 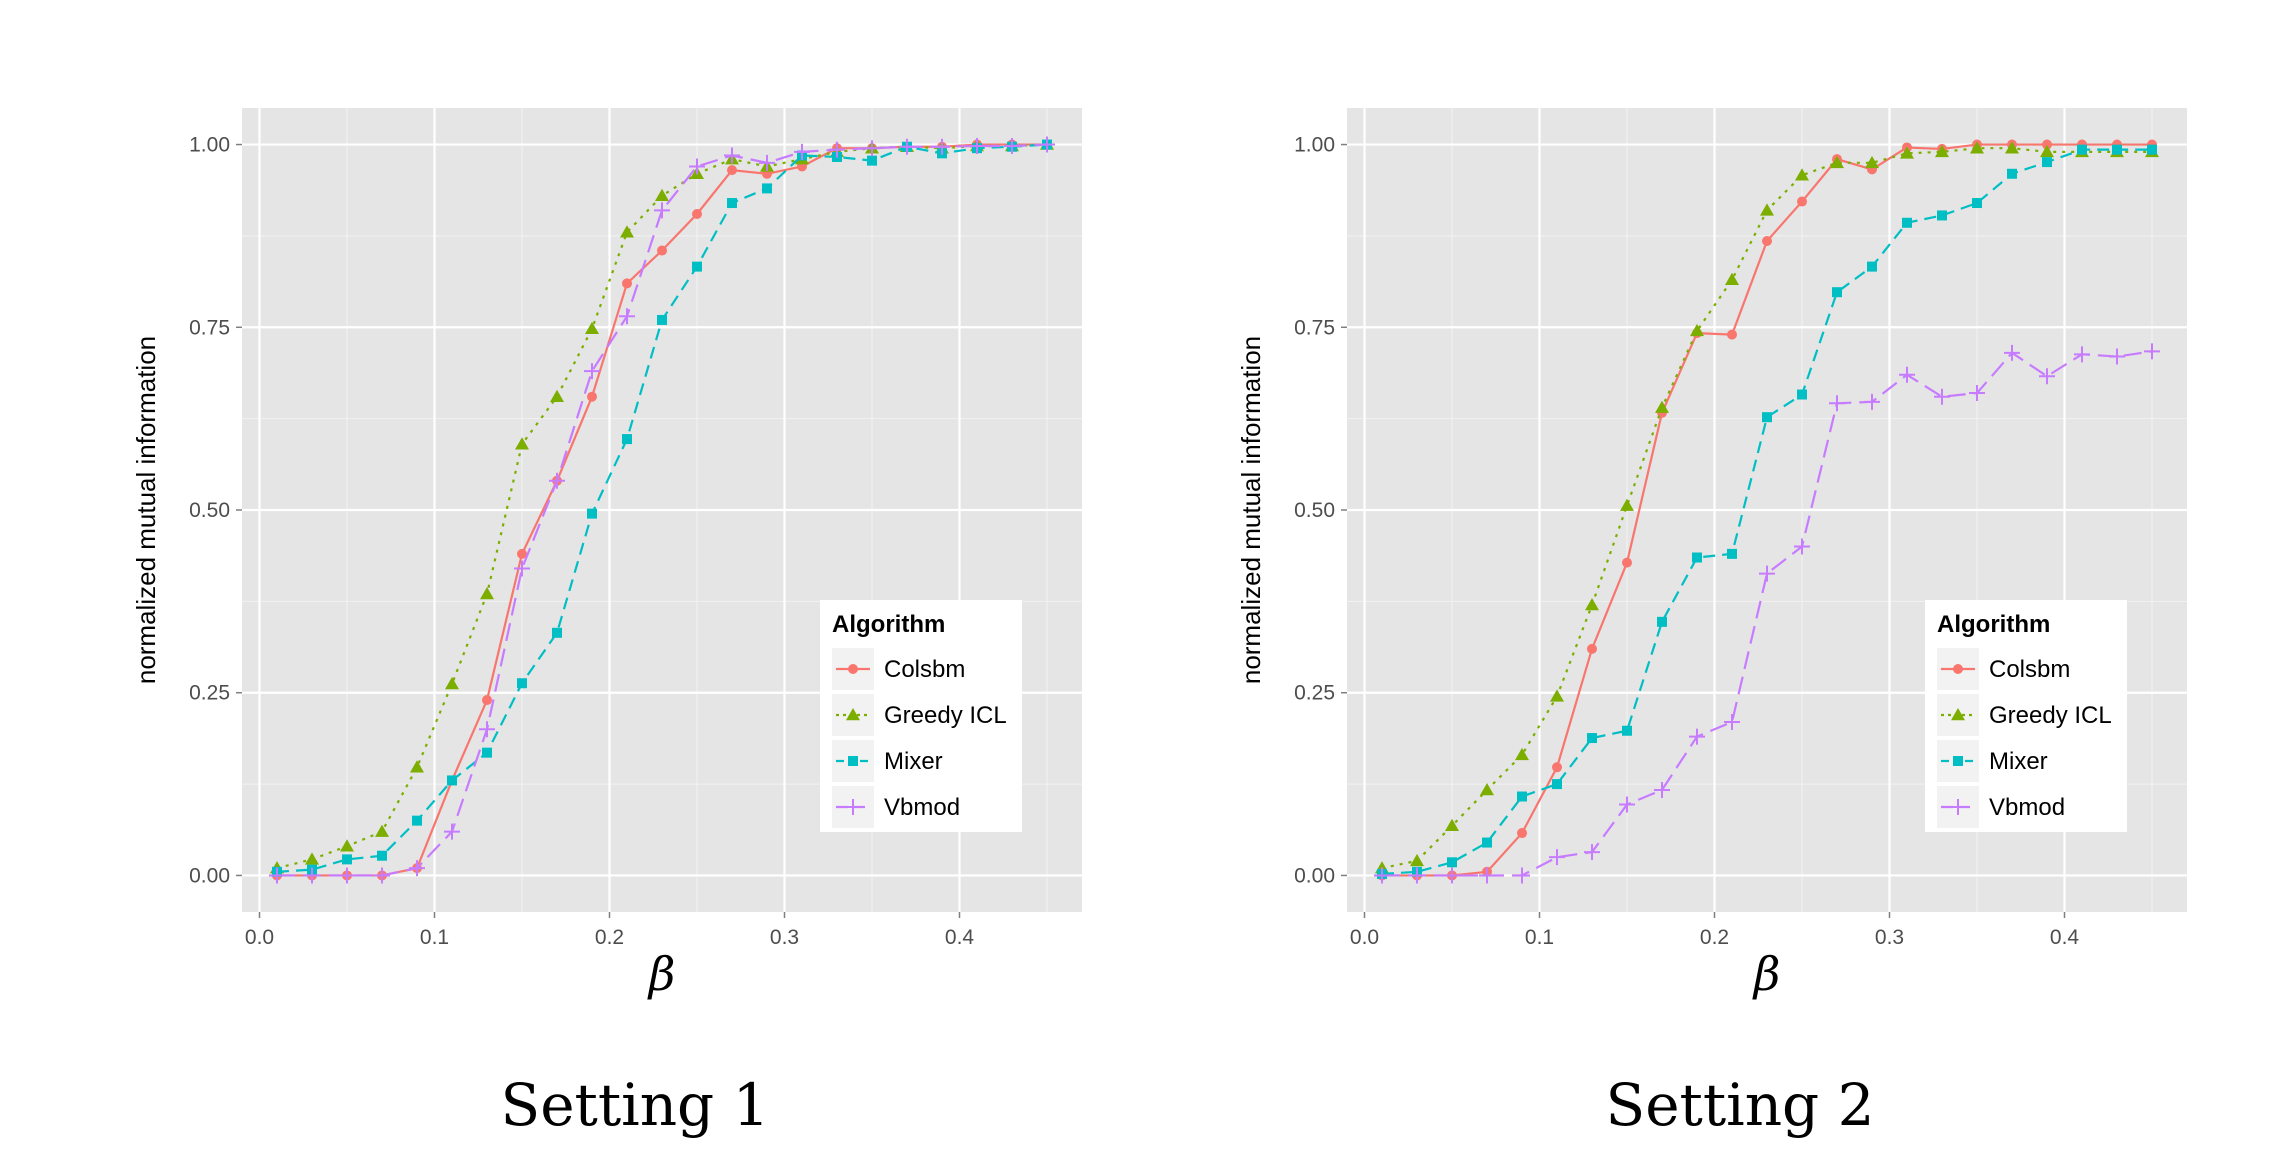 I want to click on y-tick-label: 0.75, so click(x=1314, y=327).